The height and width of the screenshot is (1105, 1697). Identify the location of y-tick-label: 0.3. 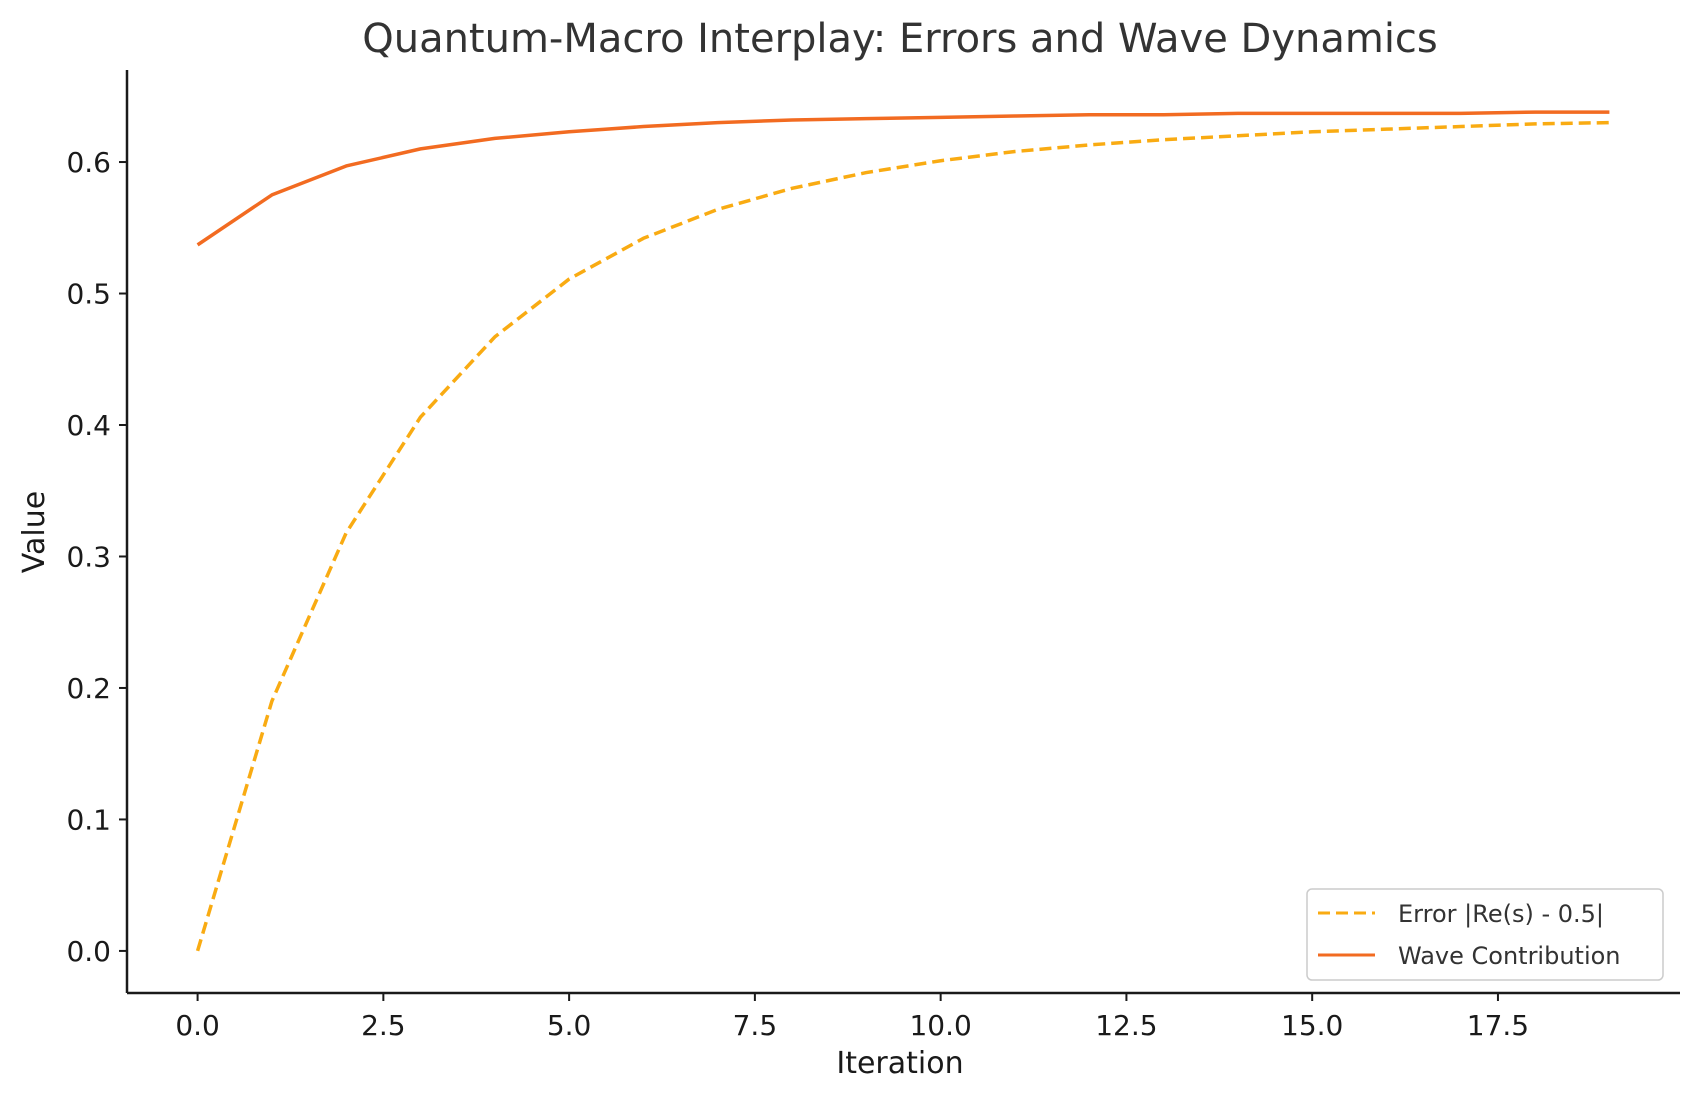
(88, 556).